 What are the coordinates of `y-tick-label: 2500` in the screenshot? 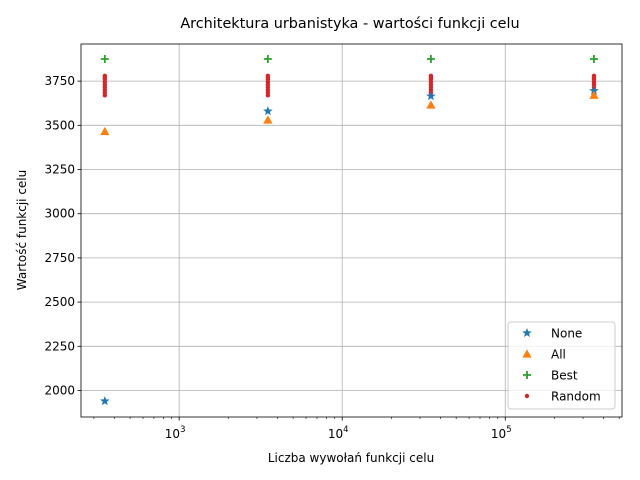 It's located at (59, 302).